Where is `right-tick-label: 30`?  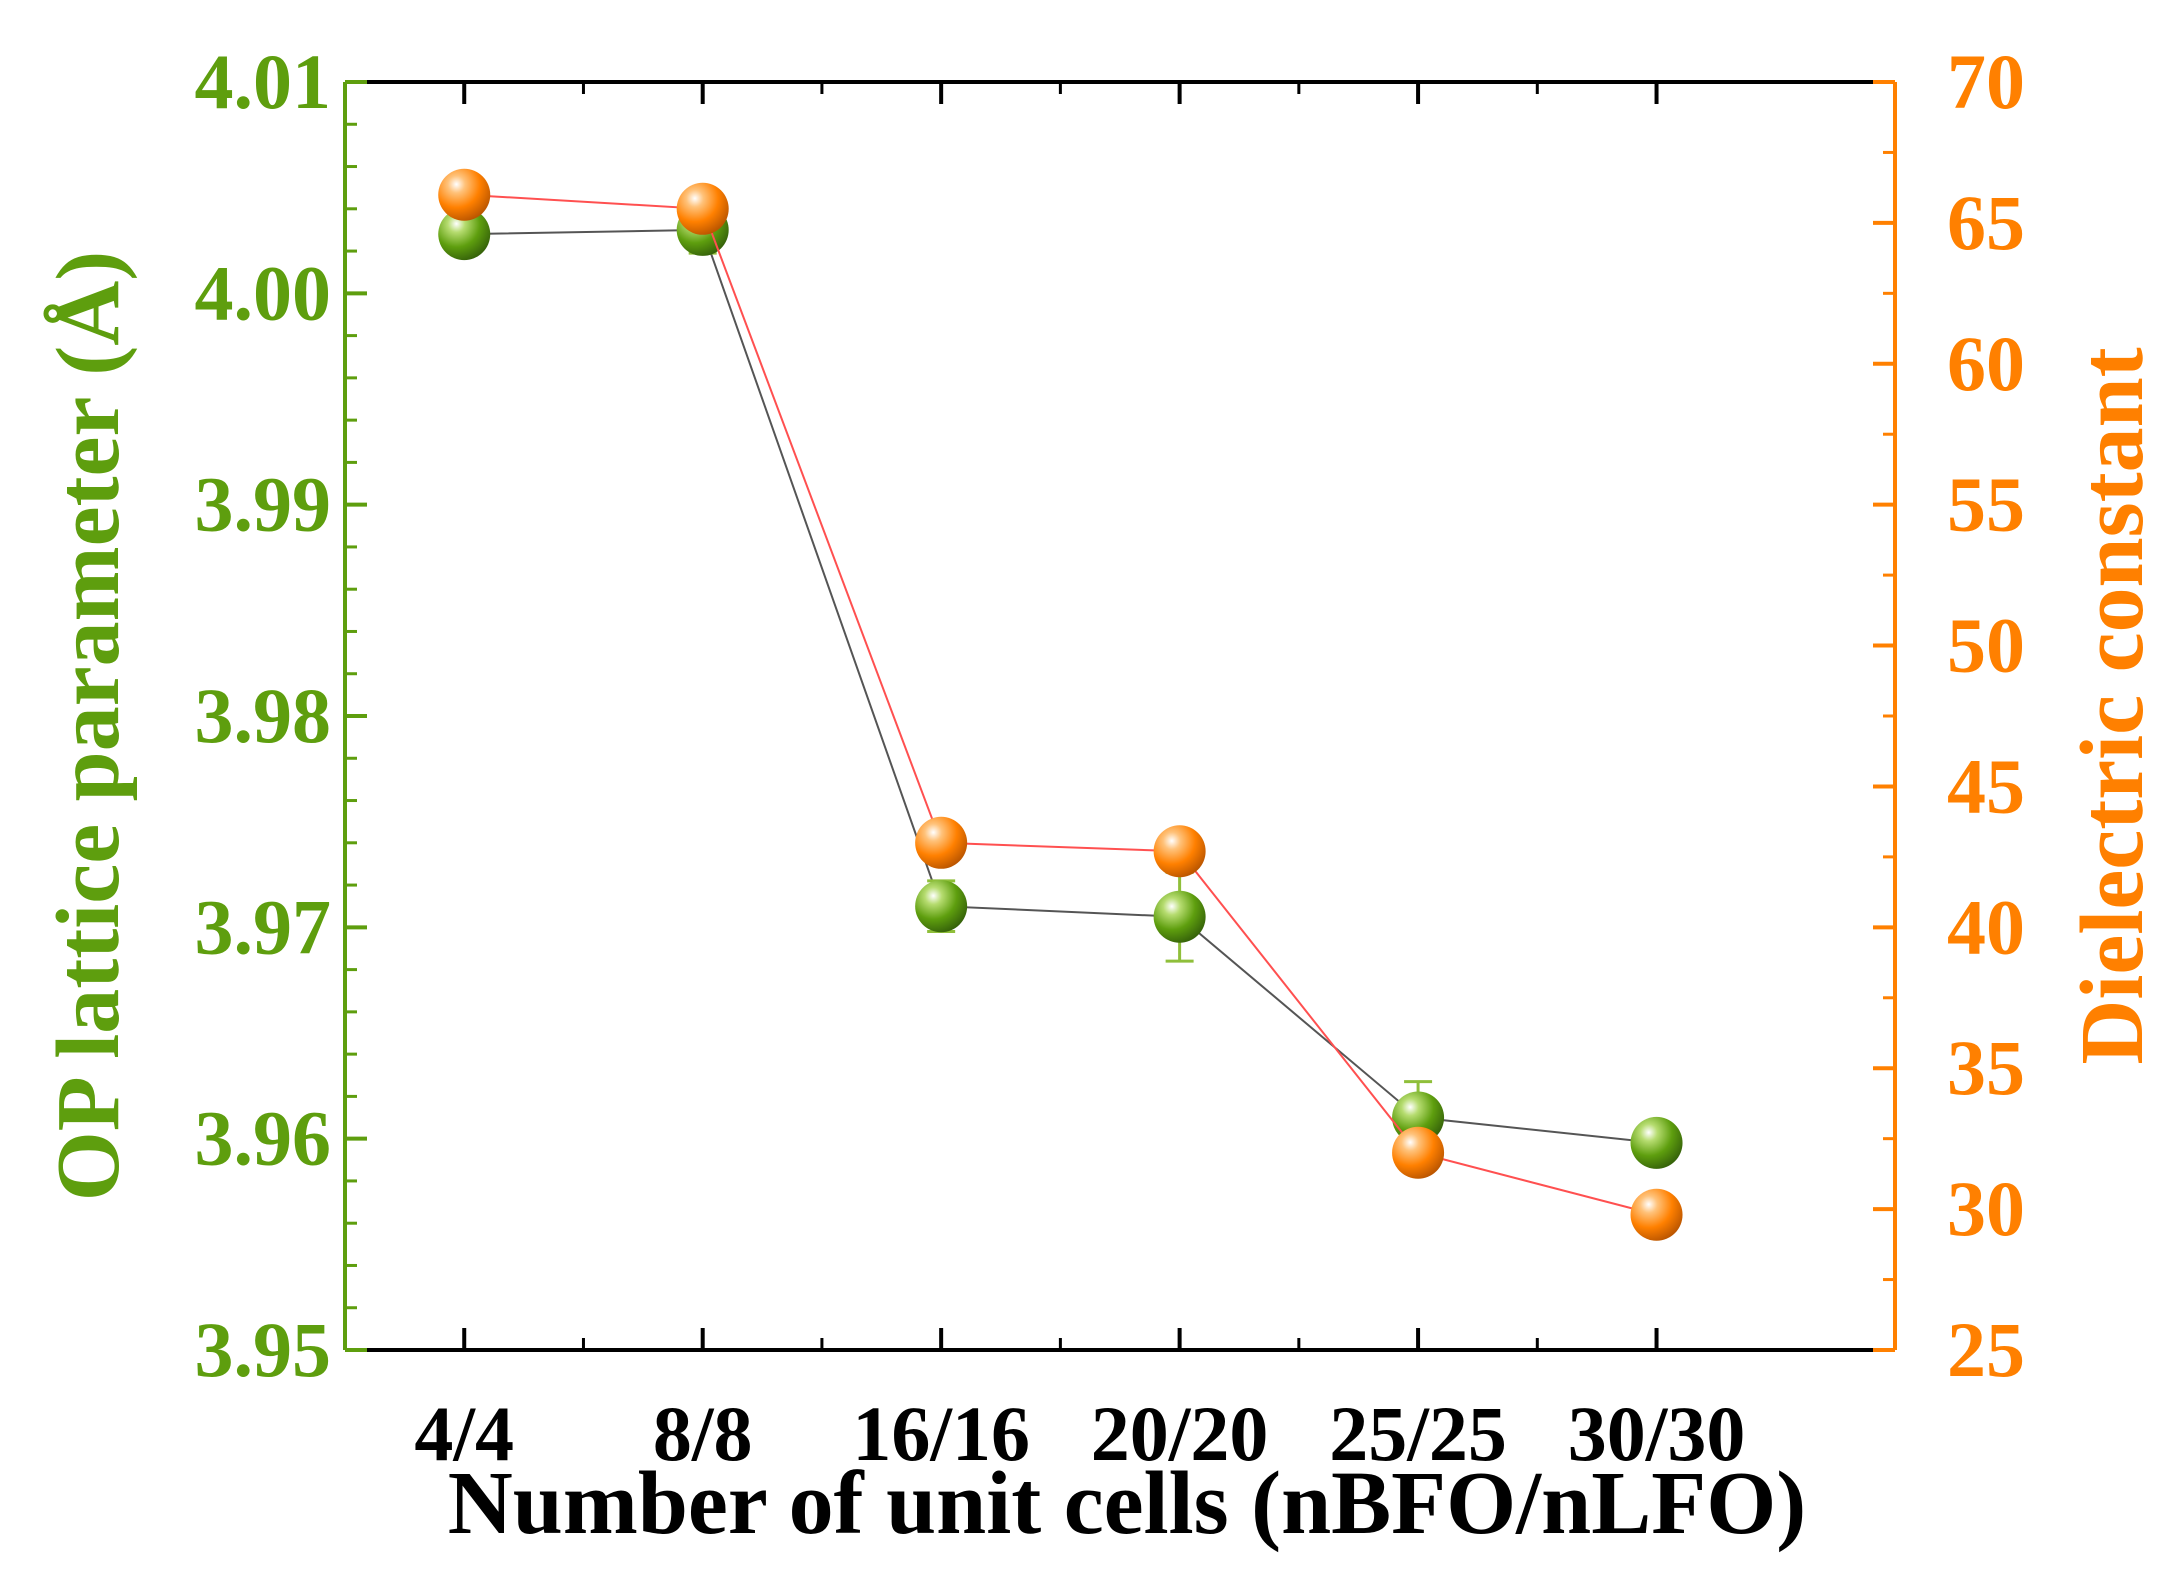
right-tick-label: 30 is located at coordinates (1986, 1208).